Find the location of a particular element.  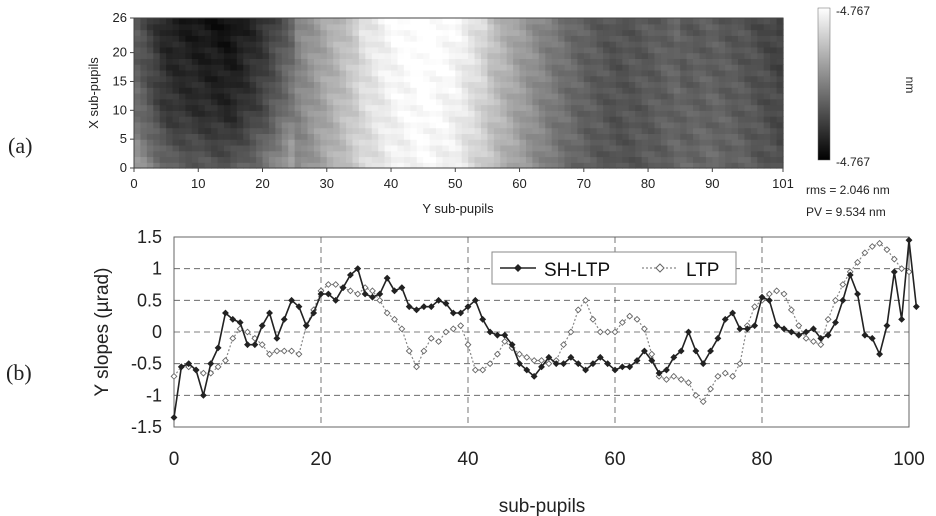

colorbar-max-label: -4.767 is located at coordinates (853, 11).